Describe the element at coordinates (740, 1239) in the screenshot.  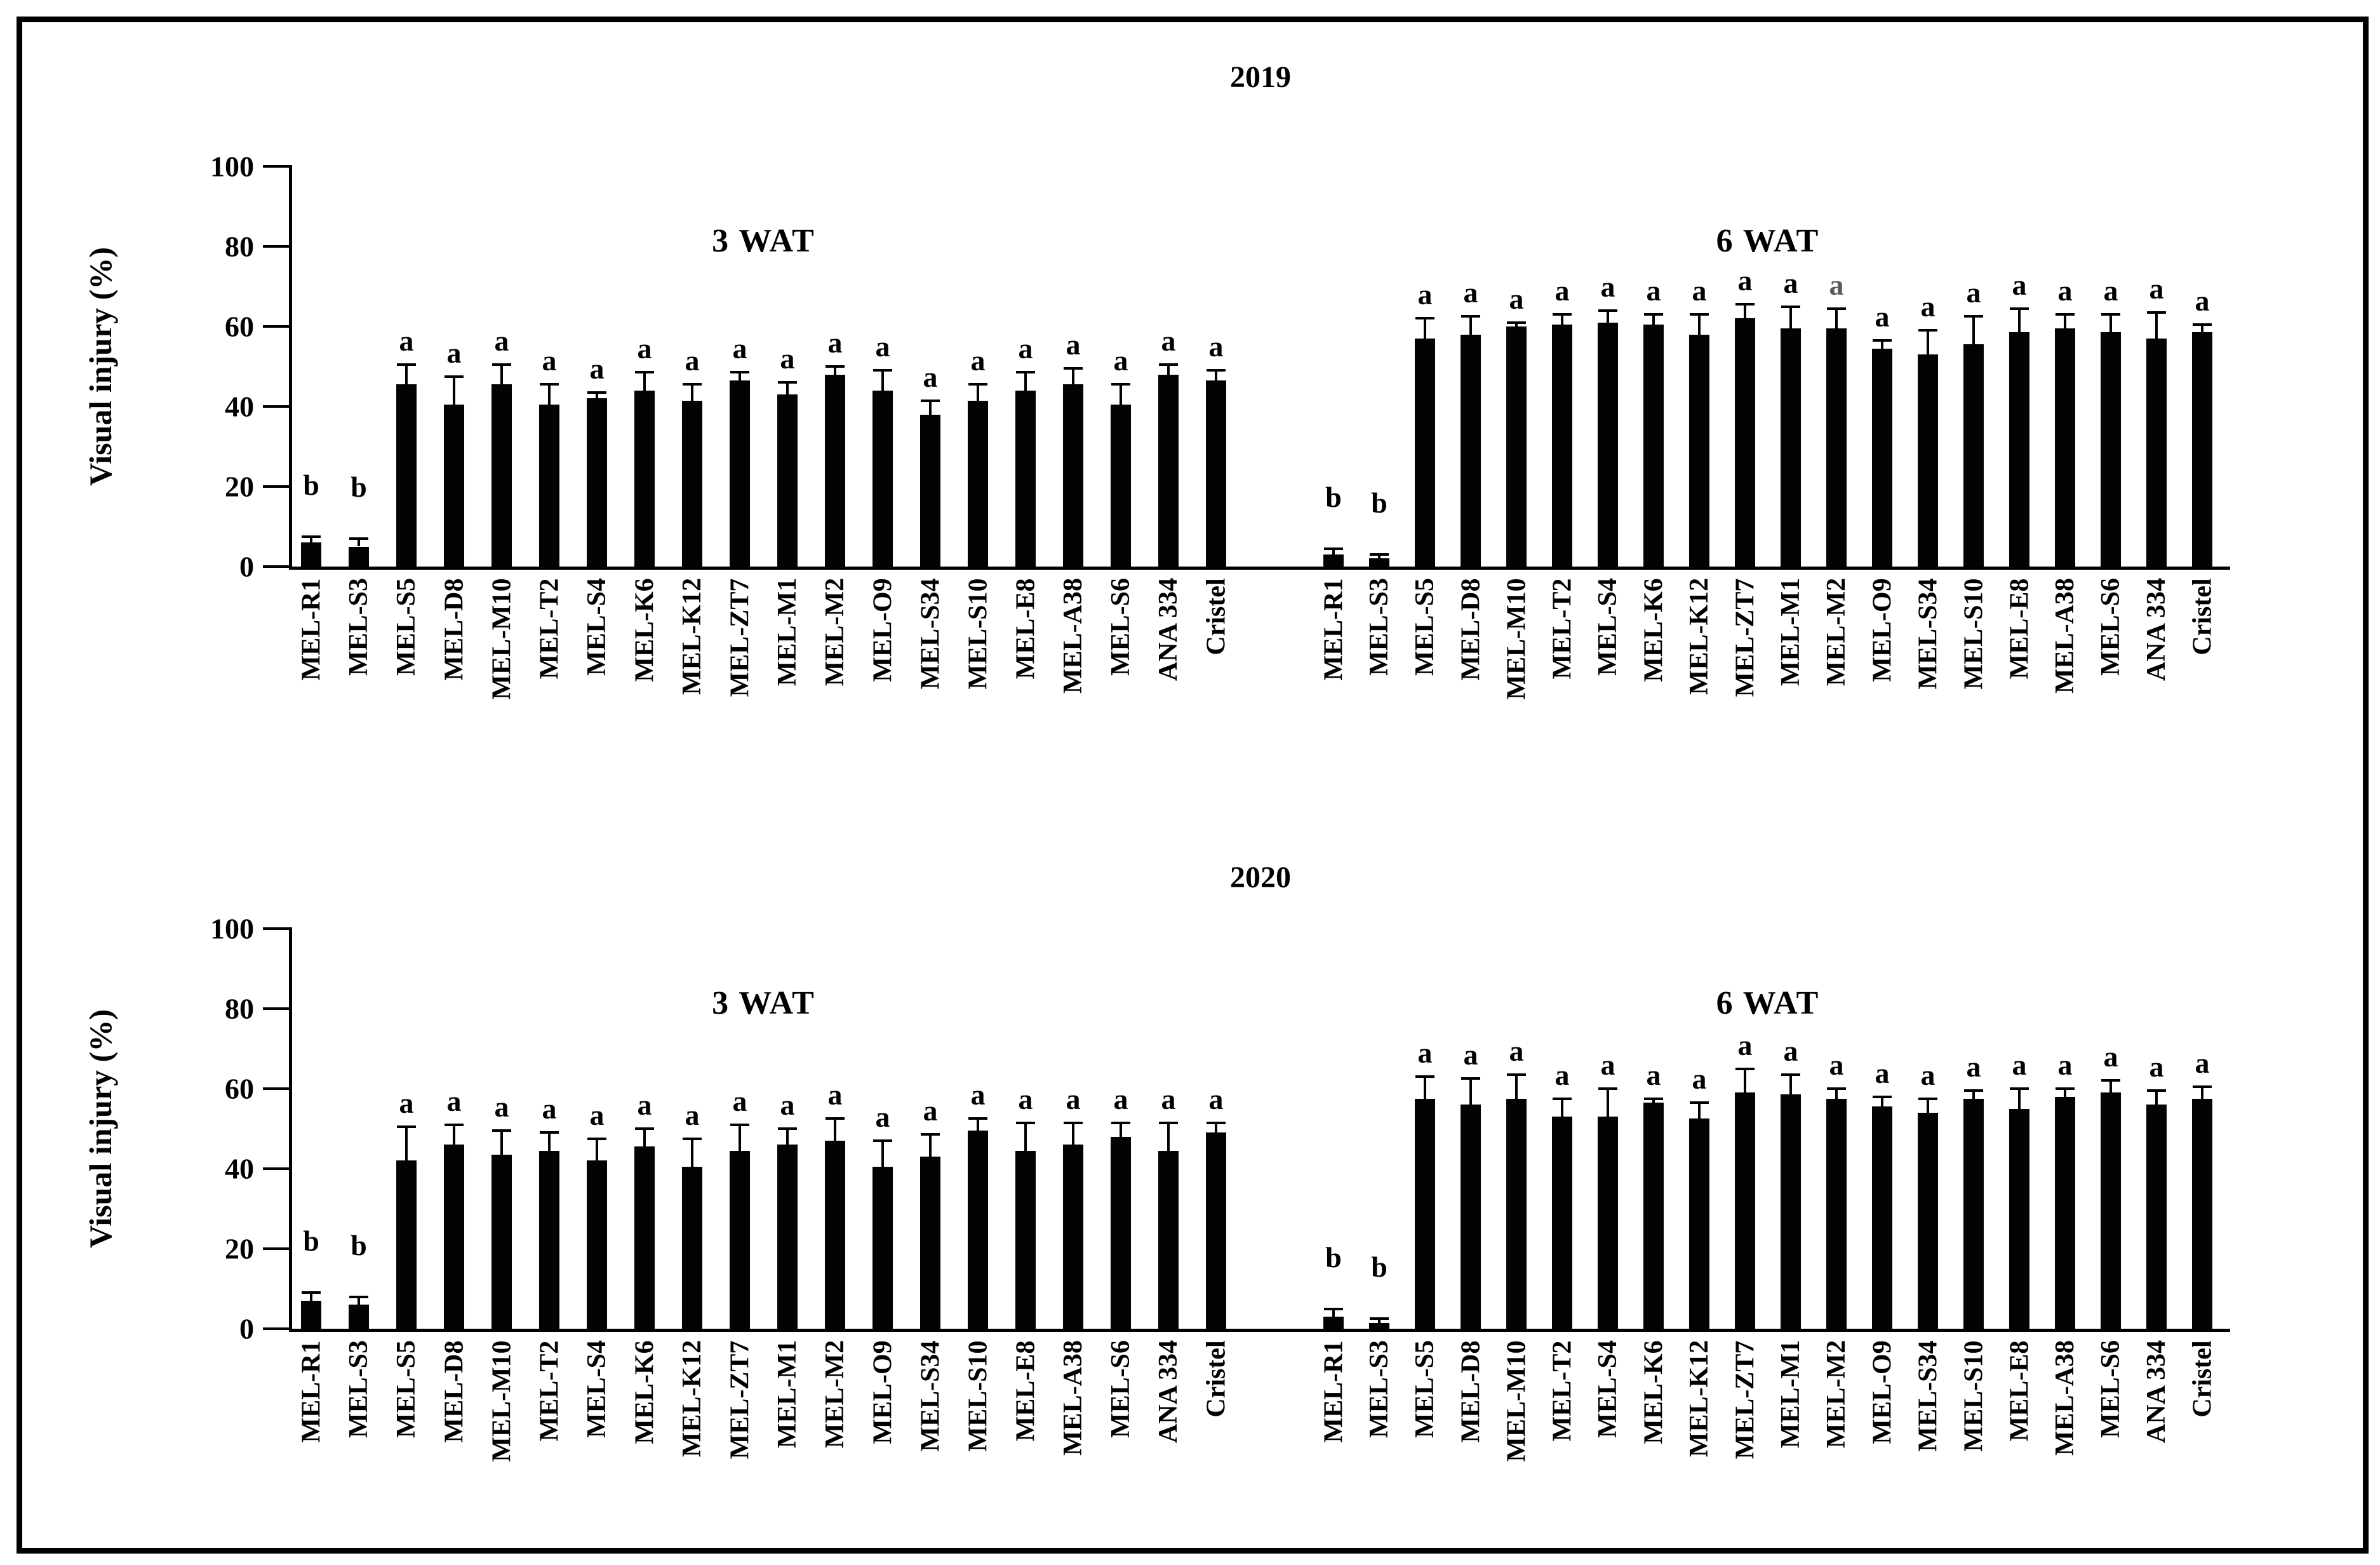
I see `bar-MEL-ZT7` at that location.